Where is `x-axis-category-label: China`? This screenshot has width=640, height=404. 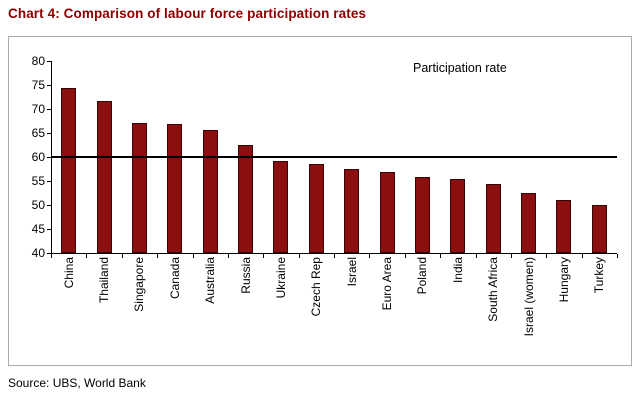
x-axis-category-label: China is located at coordinates (68, 308).